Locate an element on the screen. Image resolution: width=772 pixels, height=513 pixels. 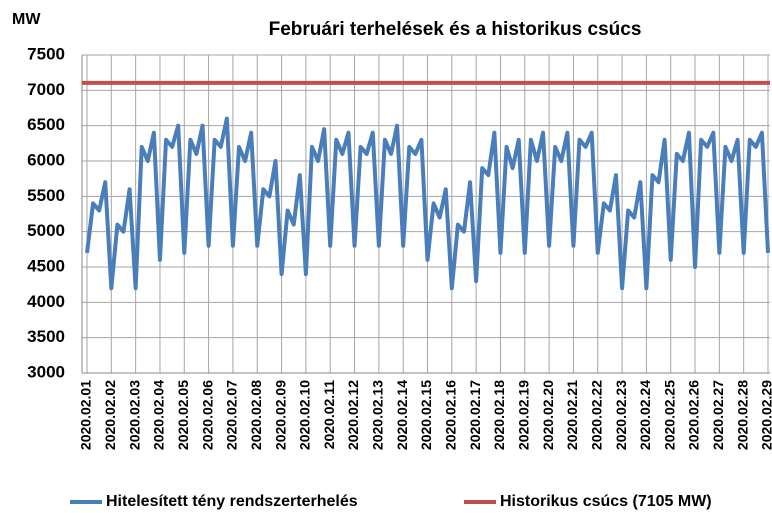
y-tick-label: 7000 is located at coordinates (46, 89).